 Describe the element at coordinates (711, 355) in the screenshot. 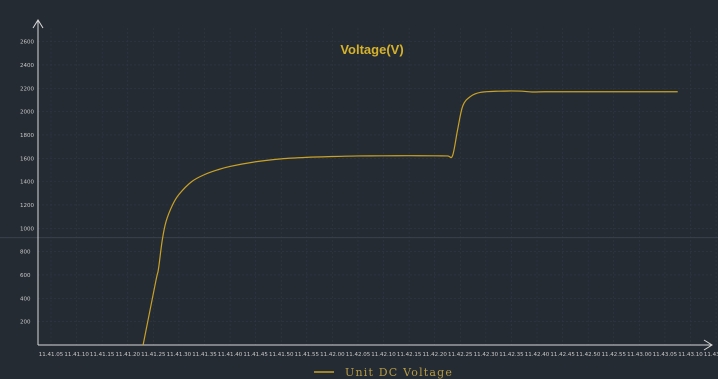

I see `x-tick-label: 11.43.15` at that location.